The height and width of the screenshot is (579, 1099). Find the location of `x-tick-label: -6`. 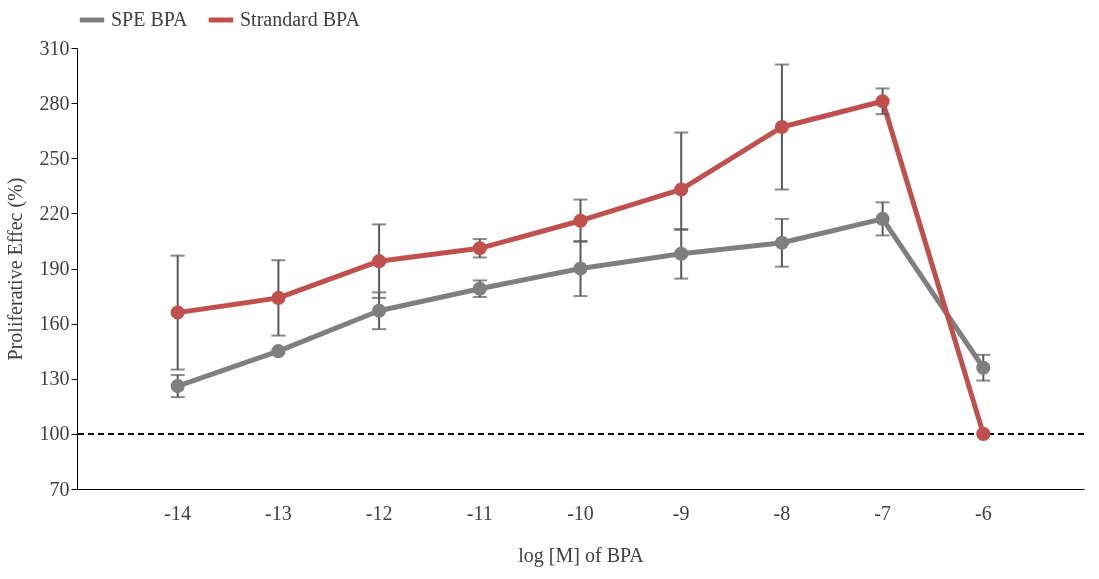

x-tick-label: -6 is located at coordinates (983, 512).